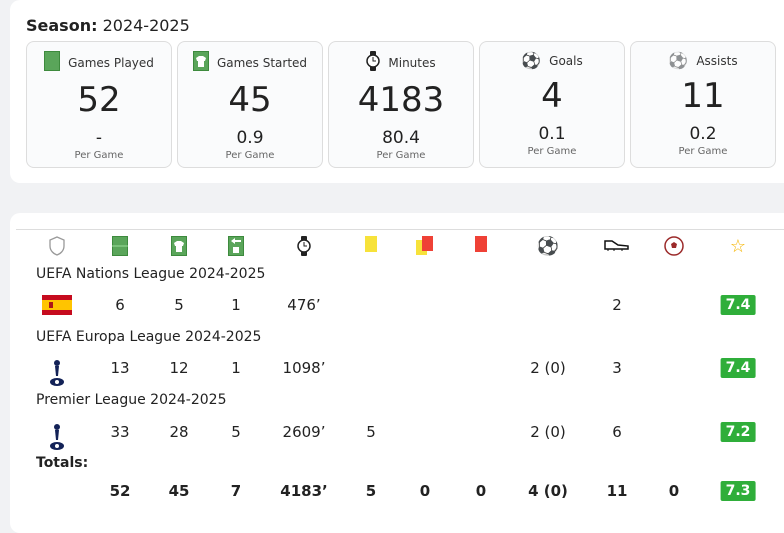 The height and width of the screenshot is (533, 784). What do you see at coordinates (531, 60) in the screenshot?
I see `ball-icon: ⚽` at bounding box center [531, 60].